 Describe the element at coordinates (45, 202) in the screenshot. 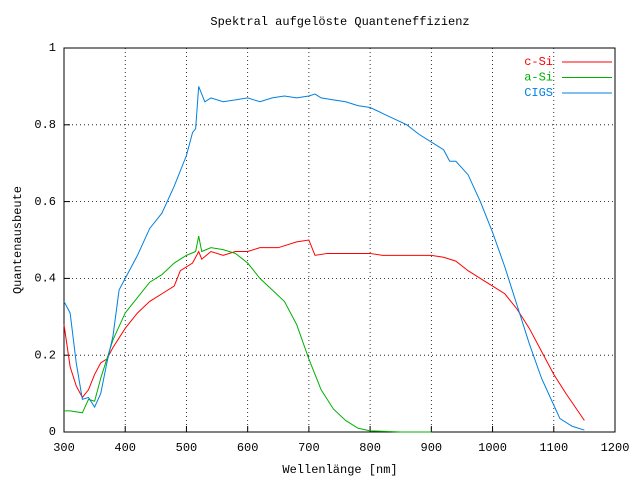

I see `y-tick-label: 0.6` at that location.